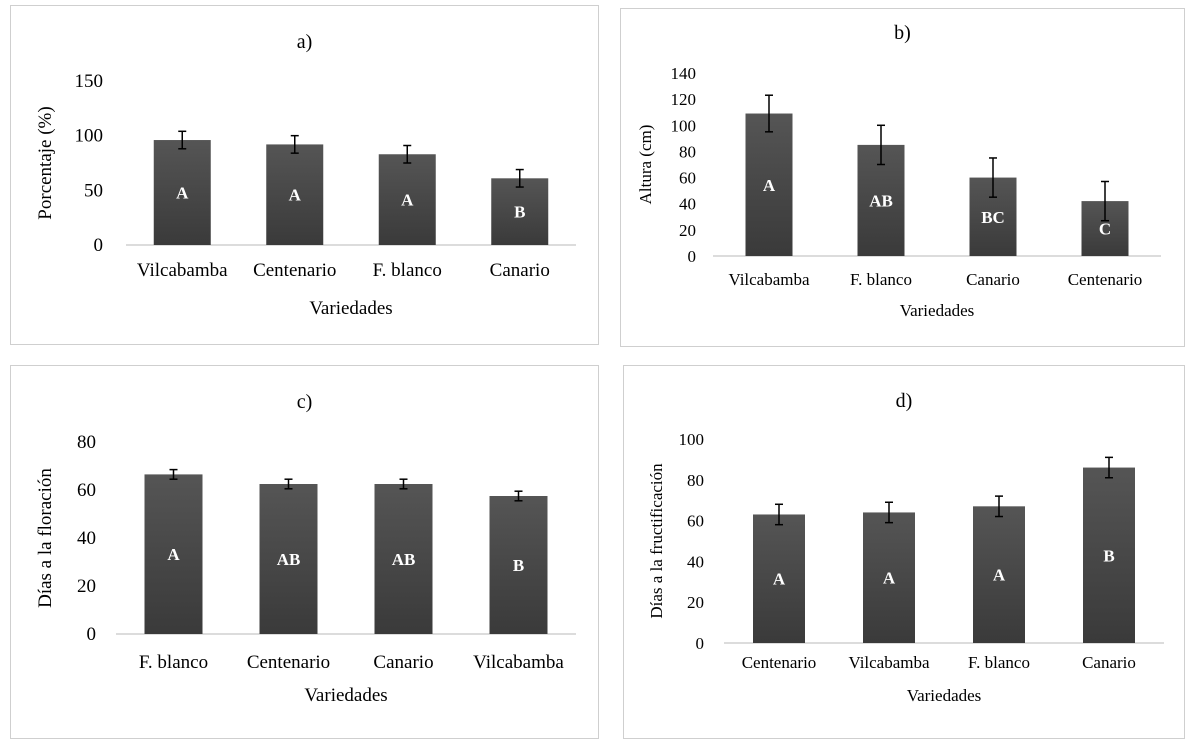  What do you see at coordinates (45, 162) in the screenshot?
I see `y-axis-label: Porcentaje (%)` at bounding box center [45, 162].